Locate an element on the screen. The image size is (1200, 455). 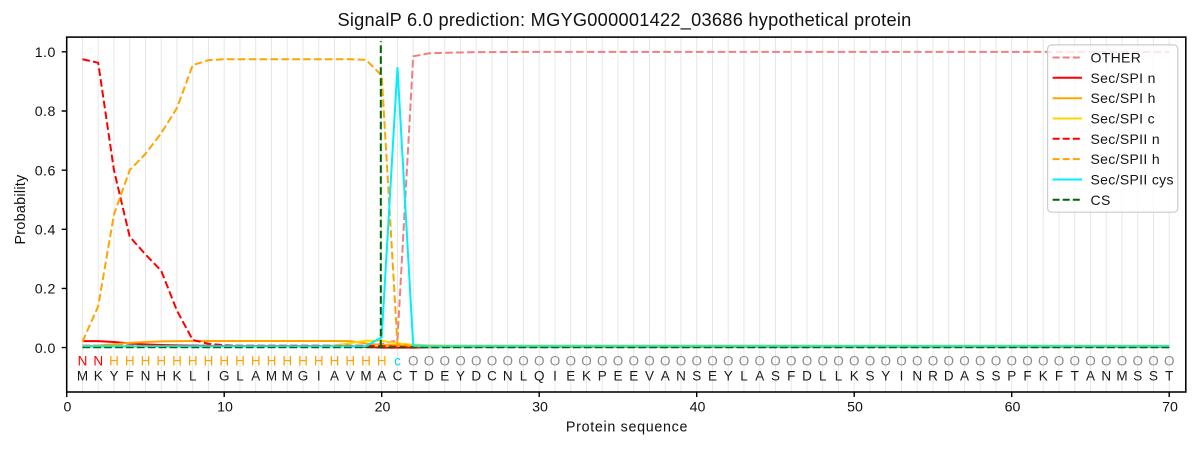
svg-text: Probability is located at coordinates (21, 209).